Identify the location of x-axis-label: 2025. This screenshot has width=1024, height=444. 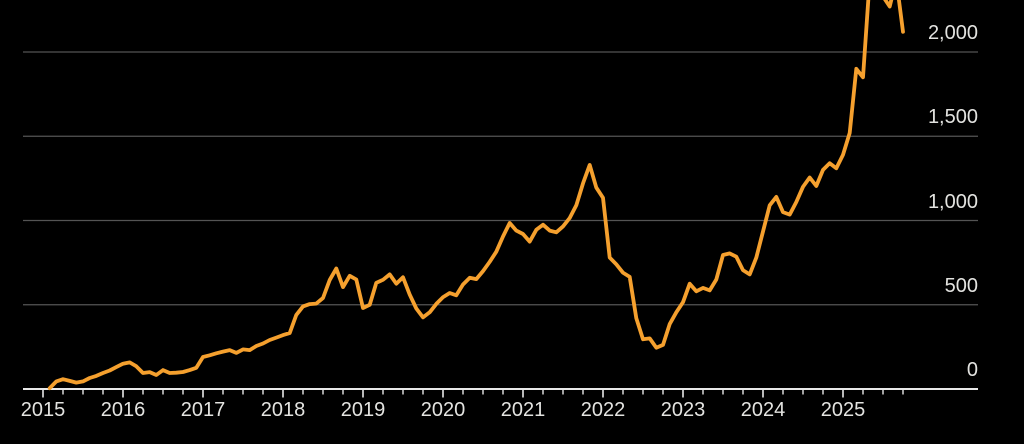
(843, 410).